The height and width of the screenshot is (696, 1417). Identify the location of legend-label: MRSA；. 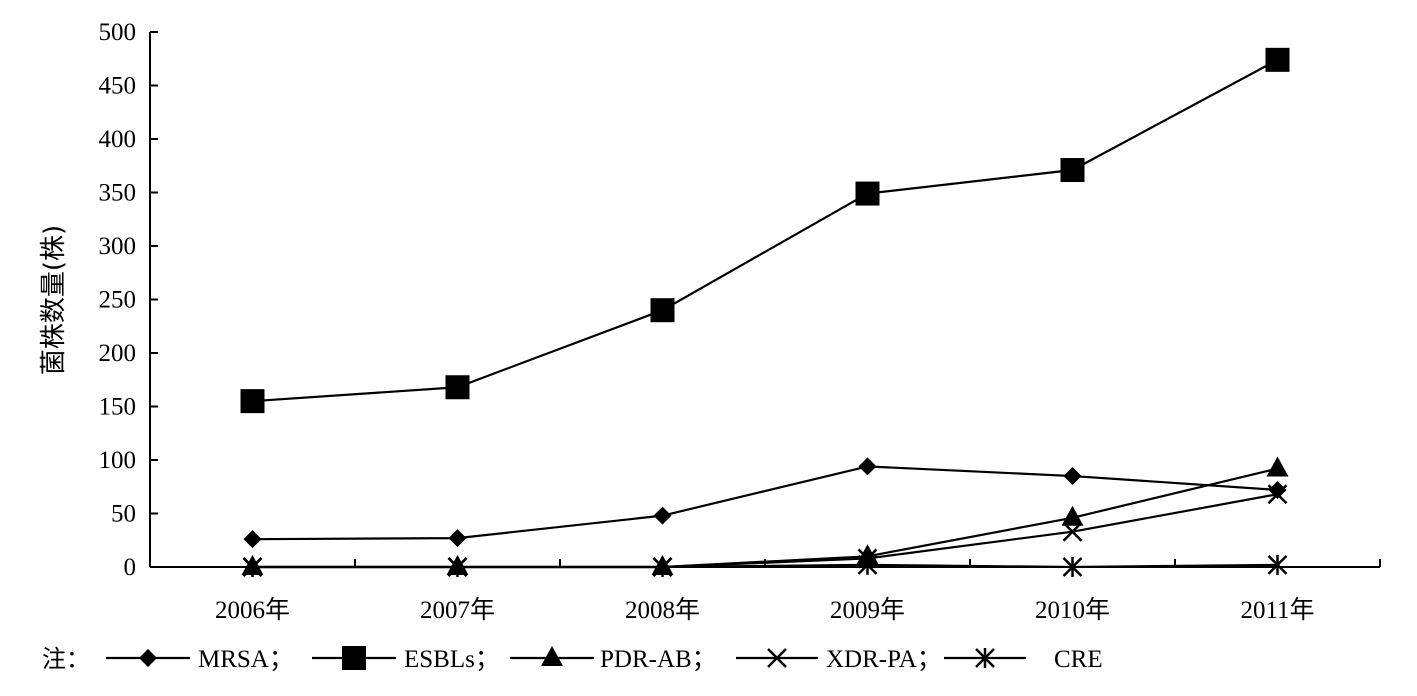
(246, 659).